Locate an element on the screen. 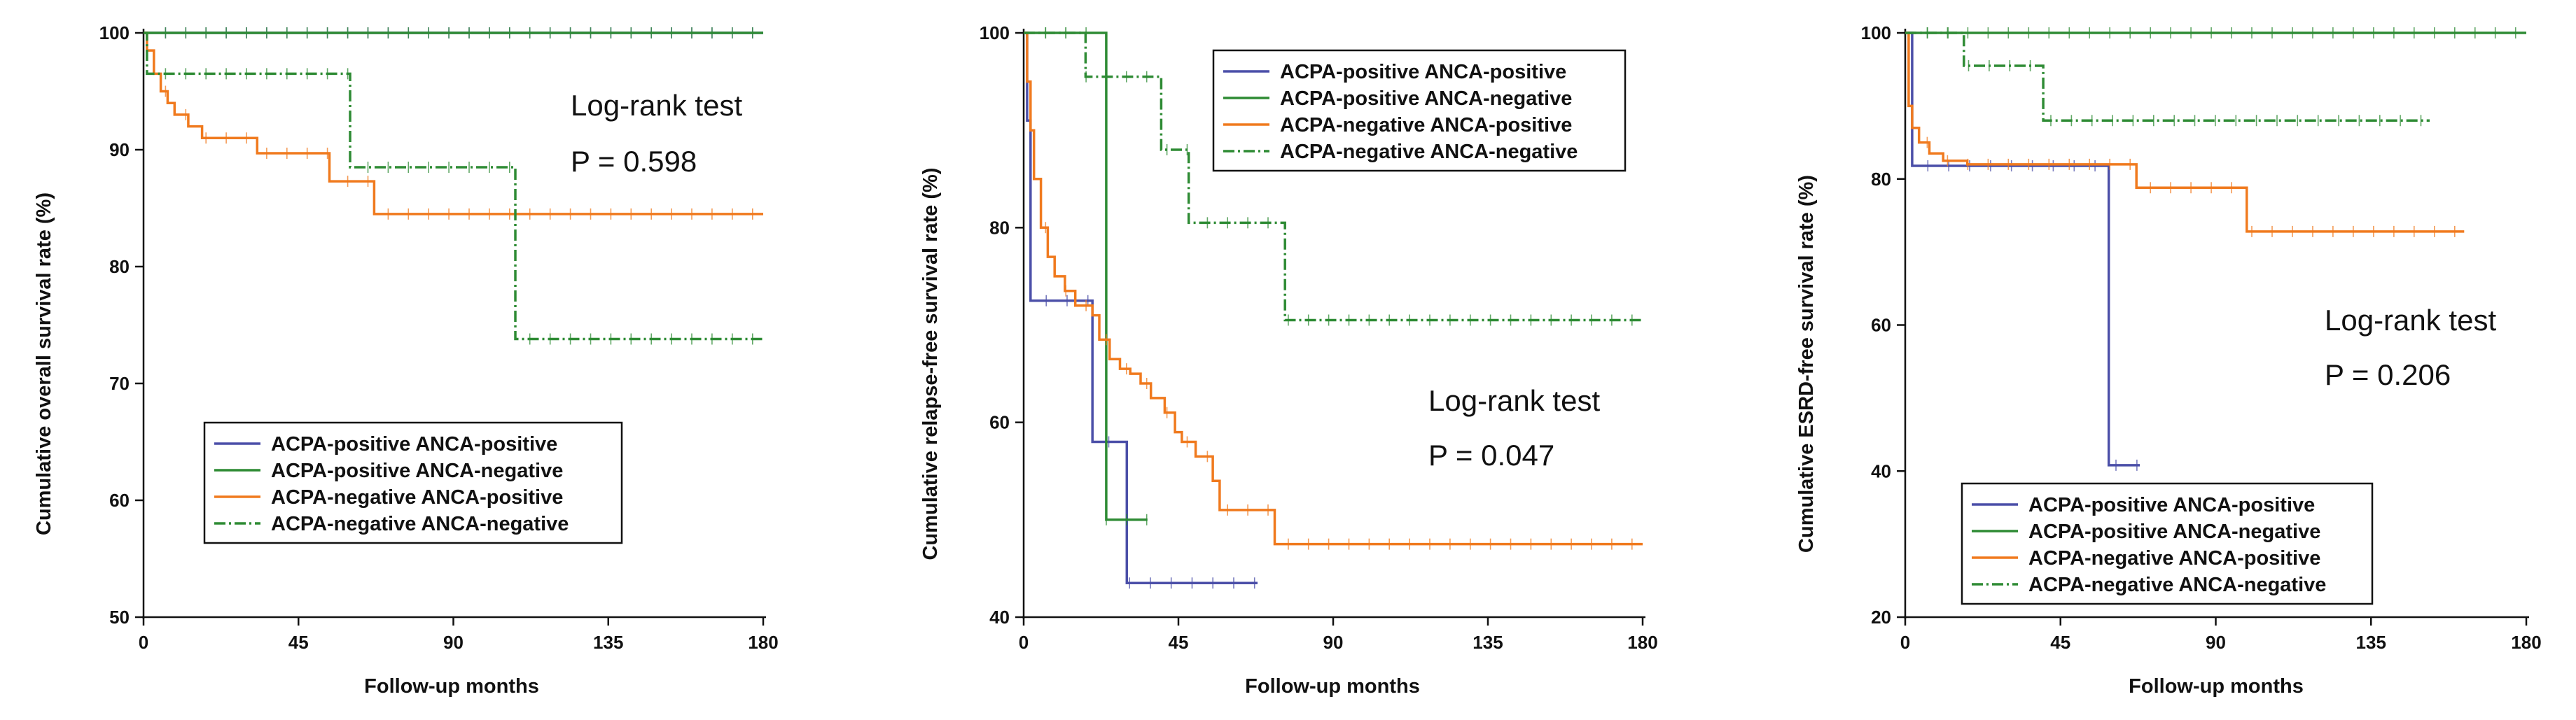 The height and width of the screenshot is (720, 2576). y-tick-label: 50 is located at coordinates (119, 617).